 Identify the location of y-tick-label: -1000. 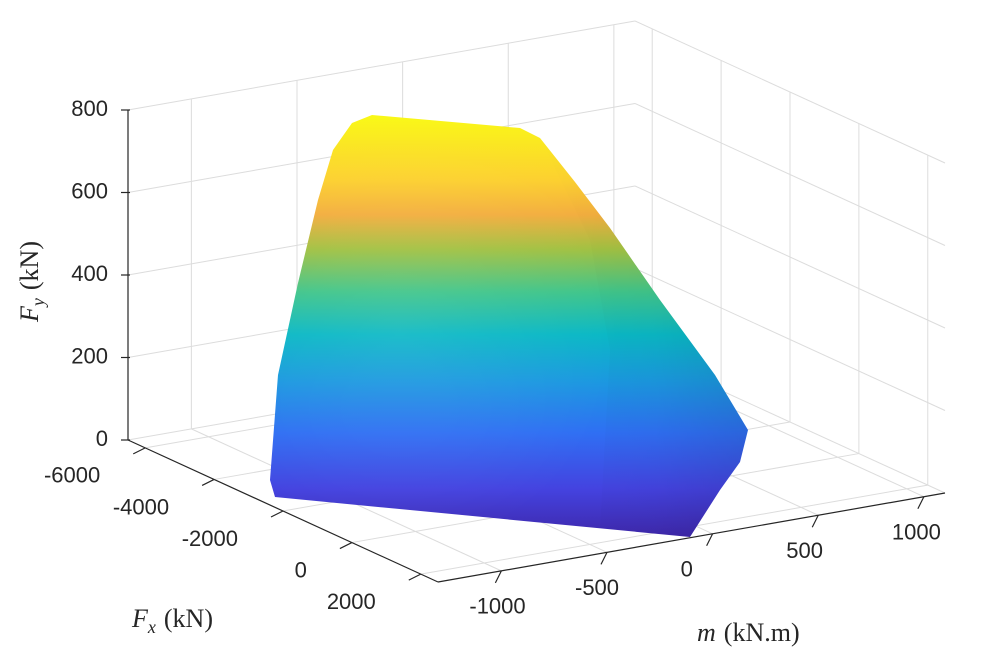
(497, 606).